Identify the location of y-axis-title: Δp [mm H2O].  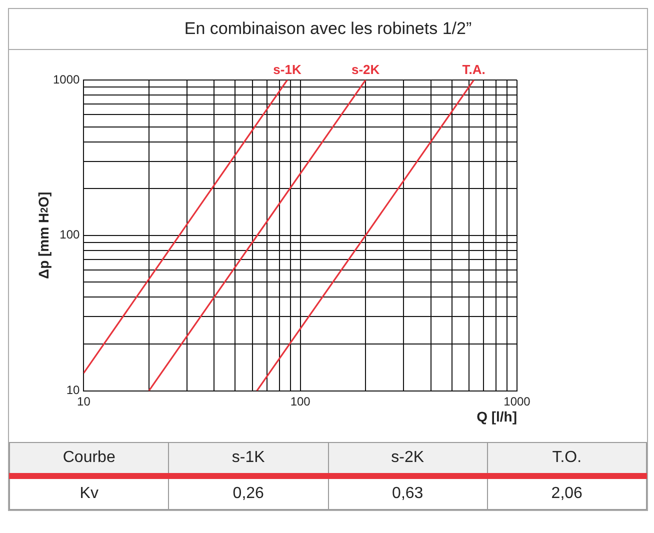
(44, 235).